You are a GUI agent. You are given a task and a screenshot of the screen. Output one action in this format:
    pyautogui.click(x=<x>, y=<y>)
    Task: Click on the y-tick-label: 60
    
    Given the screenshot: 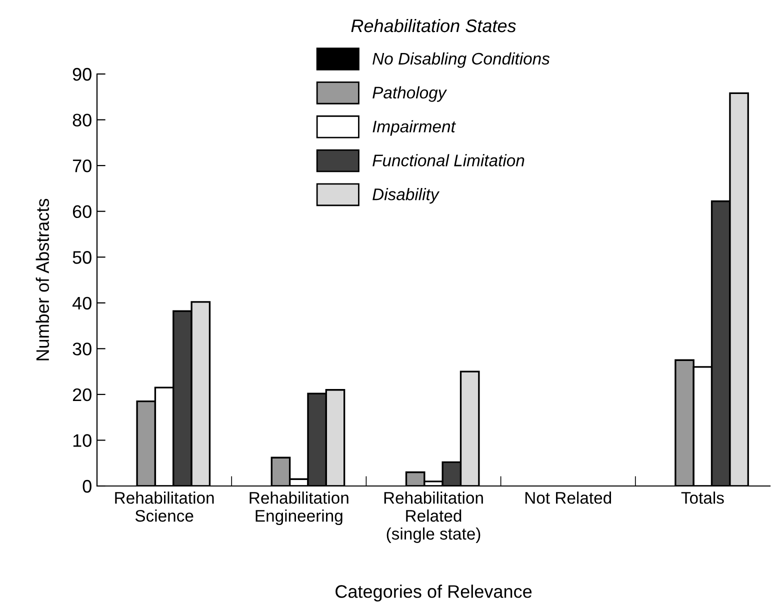 What is the action you would take?
    pyautogui.click(x=82, y=211)
    